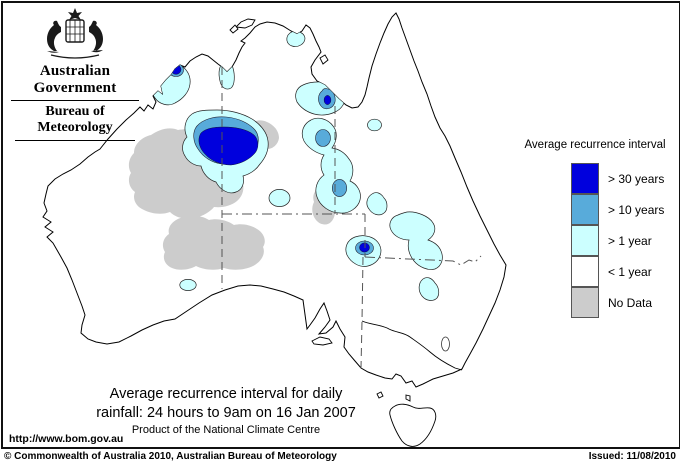 The width and height of the screenshot is (680, 467). What do you see at coordinates (362, 312) in the screenshot?
I see `border-sa-nsw-vic` at bounding box center [362, 312].